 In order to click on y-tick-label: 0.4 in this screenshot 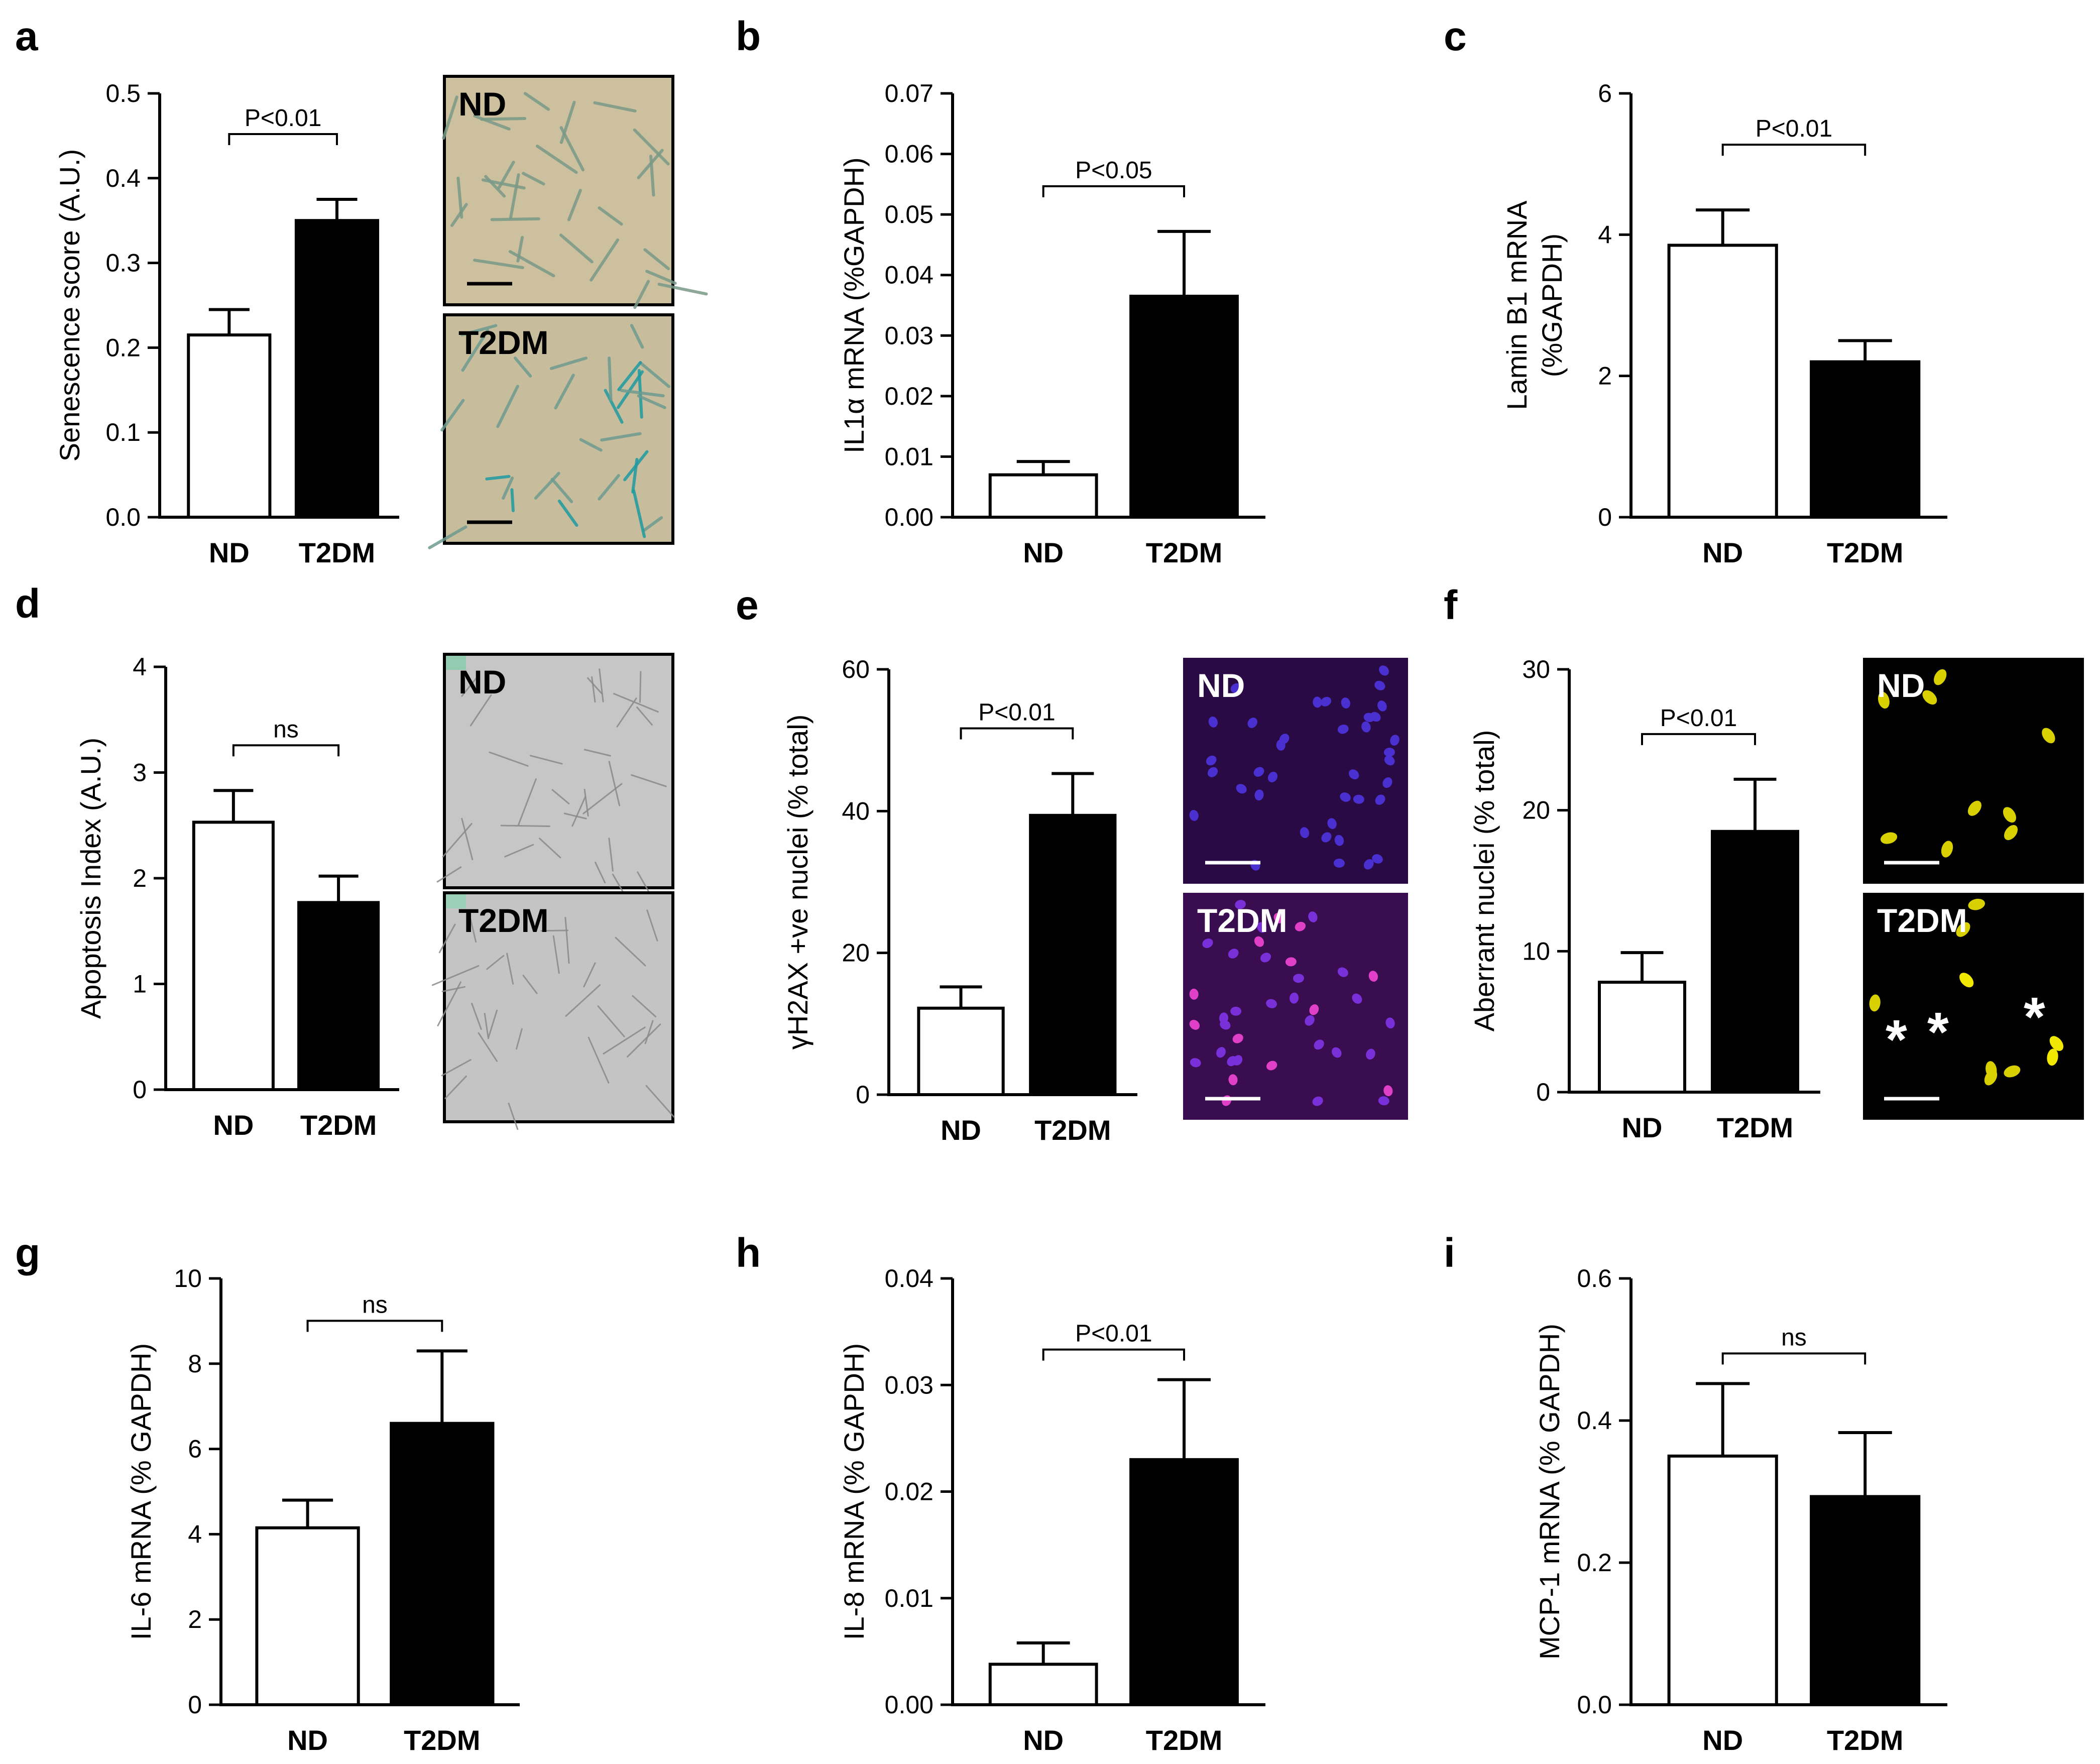, I will do `click(1594, 1421)`.